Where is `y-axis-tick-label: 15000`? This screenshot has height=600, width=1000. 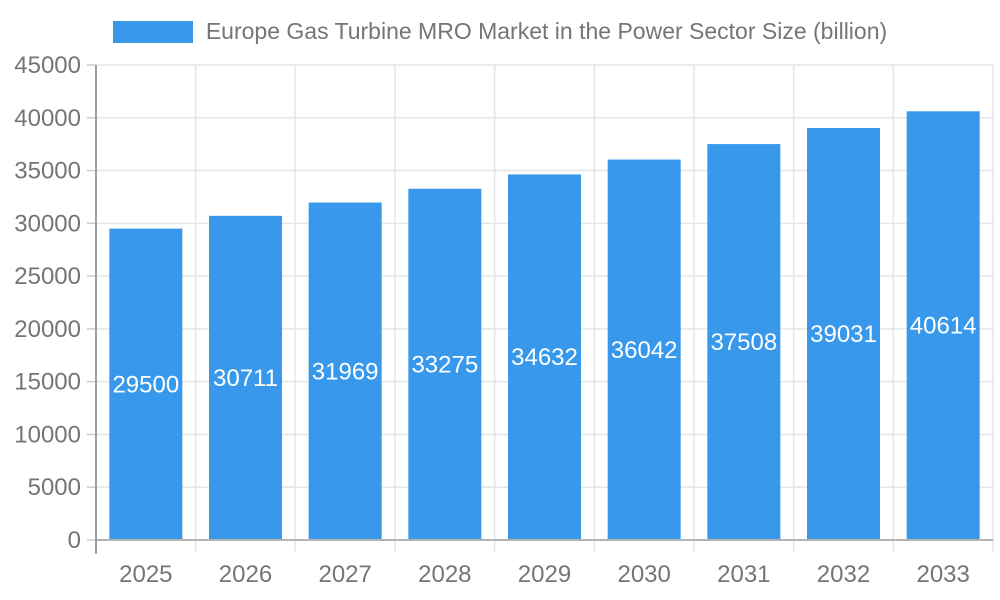
y-axis-tick-label: 15000 is located at coordinates (47, 382).